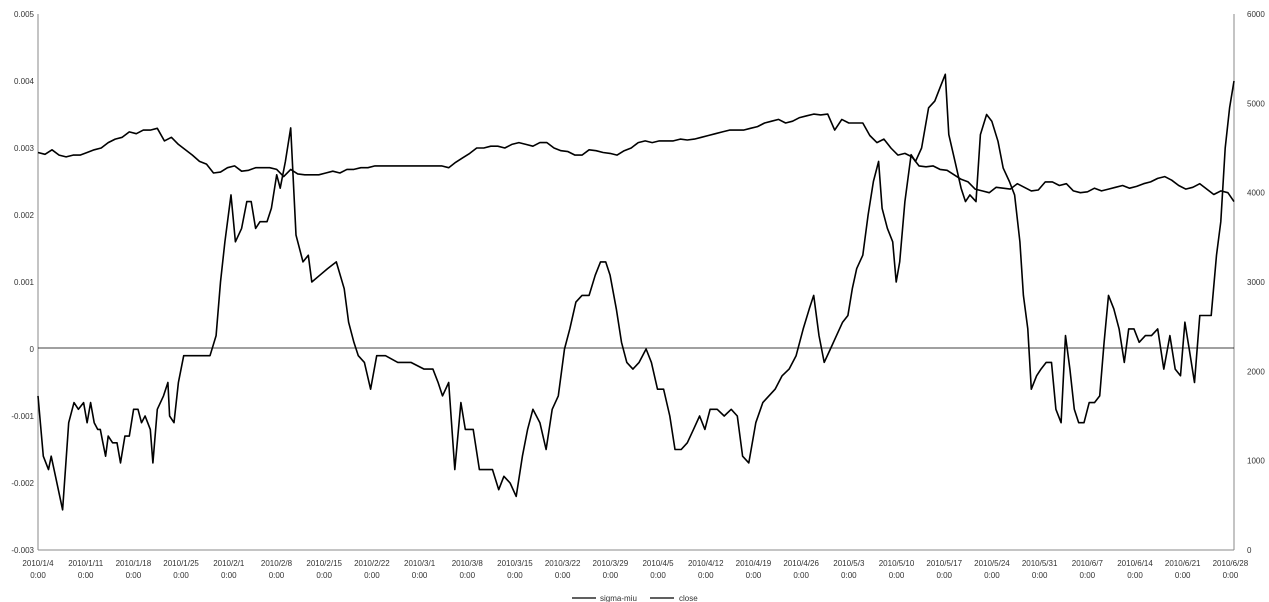 The width and height of the screenshot is (1269, 602). I want to click on series-line-close, so click(636, 158).